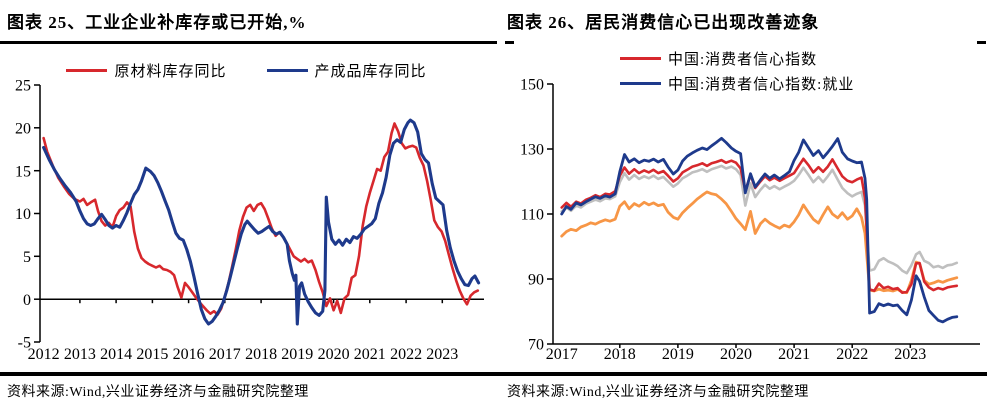  Describe the element at coordinates (532, 150) in the screenshot. I see `y-tick-label: 130` at that location.